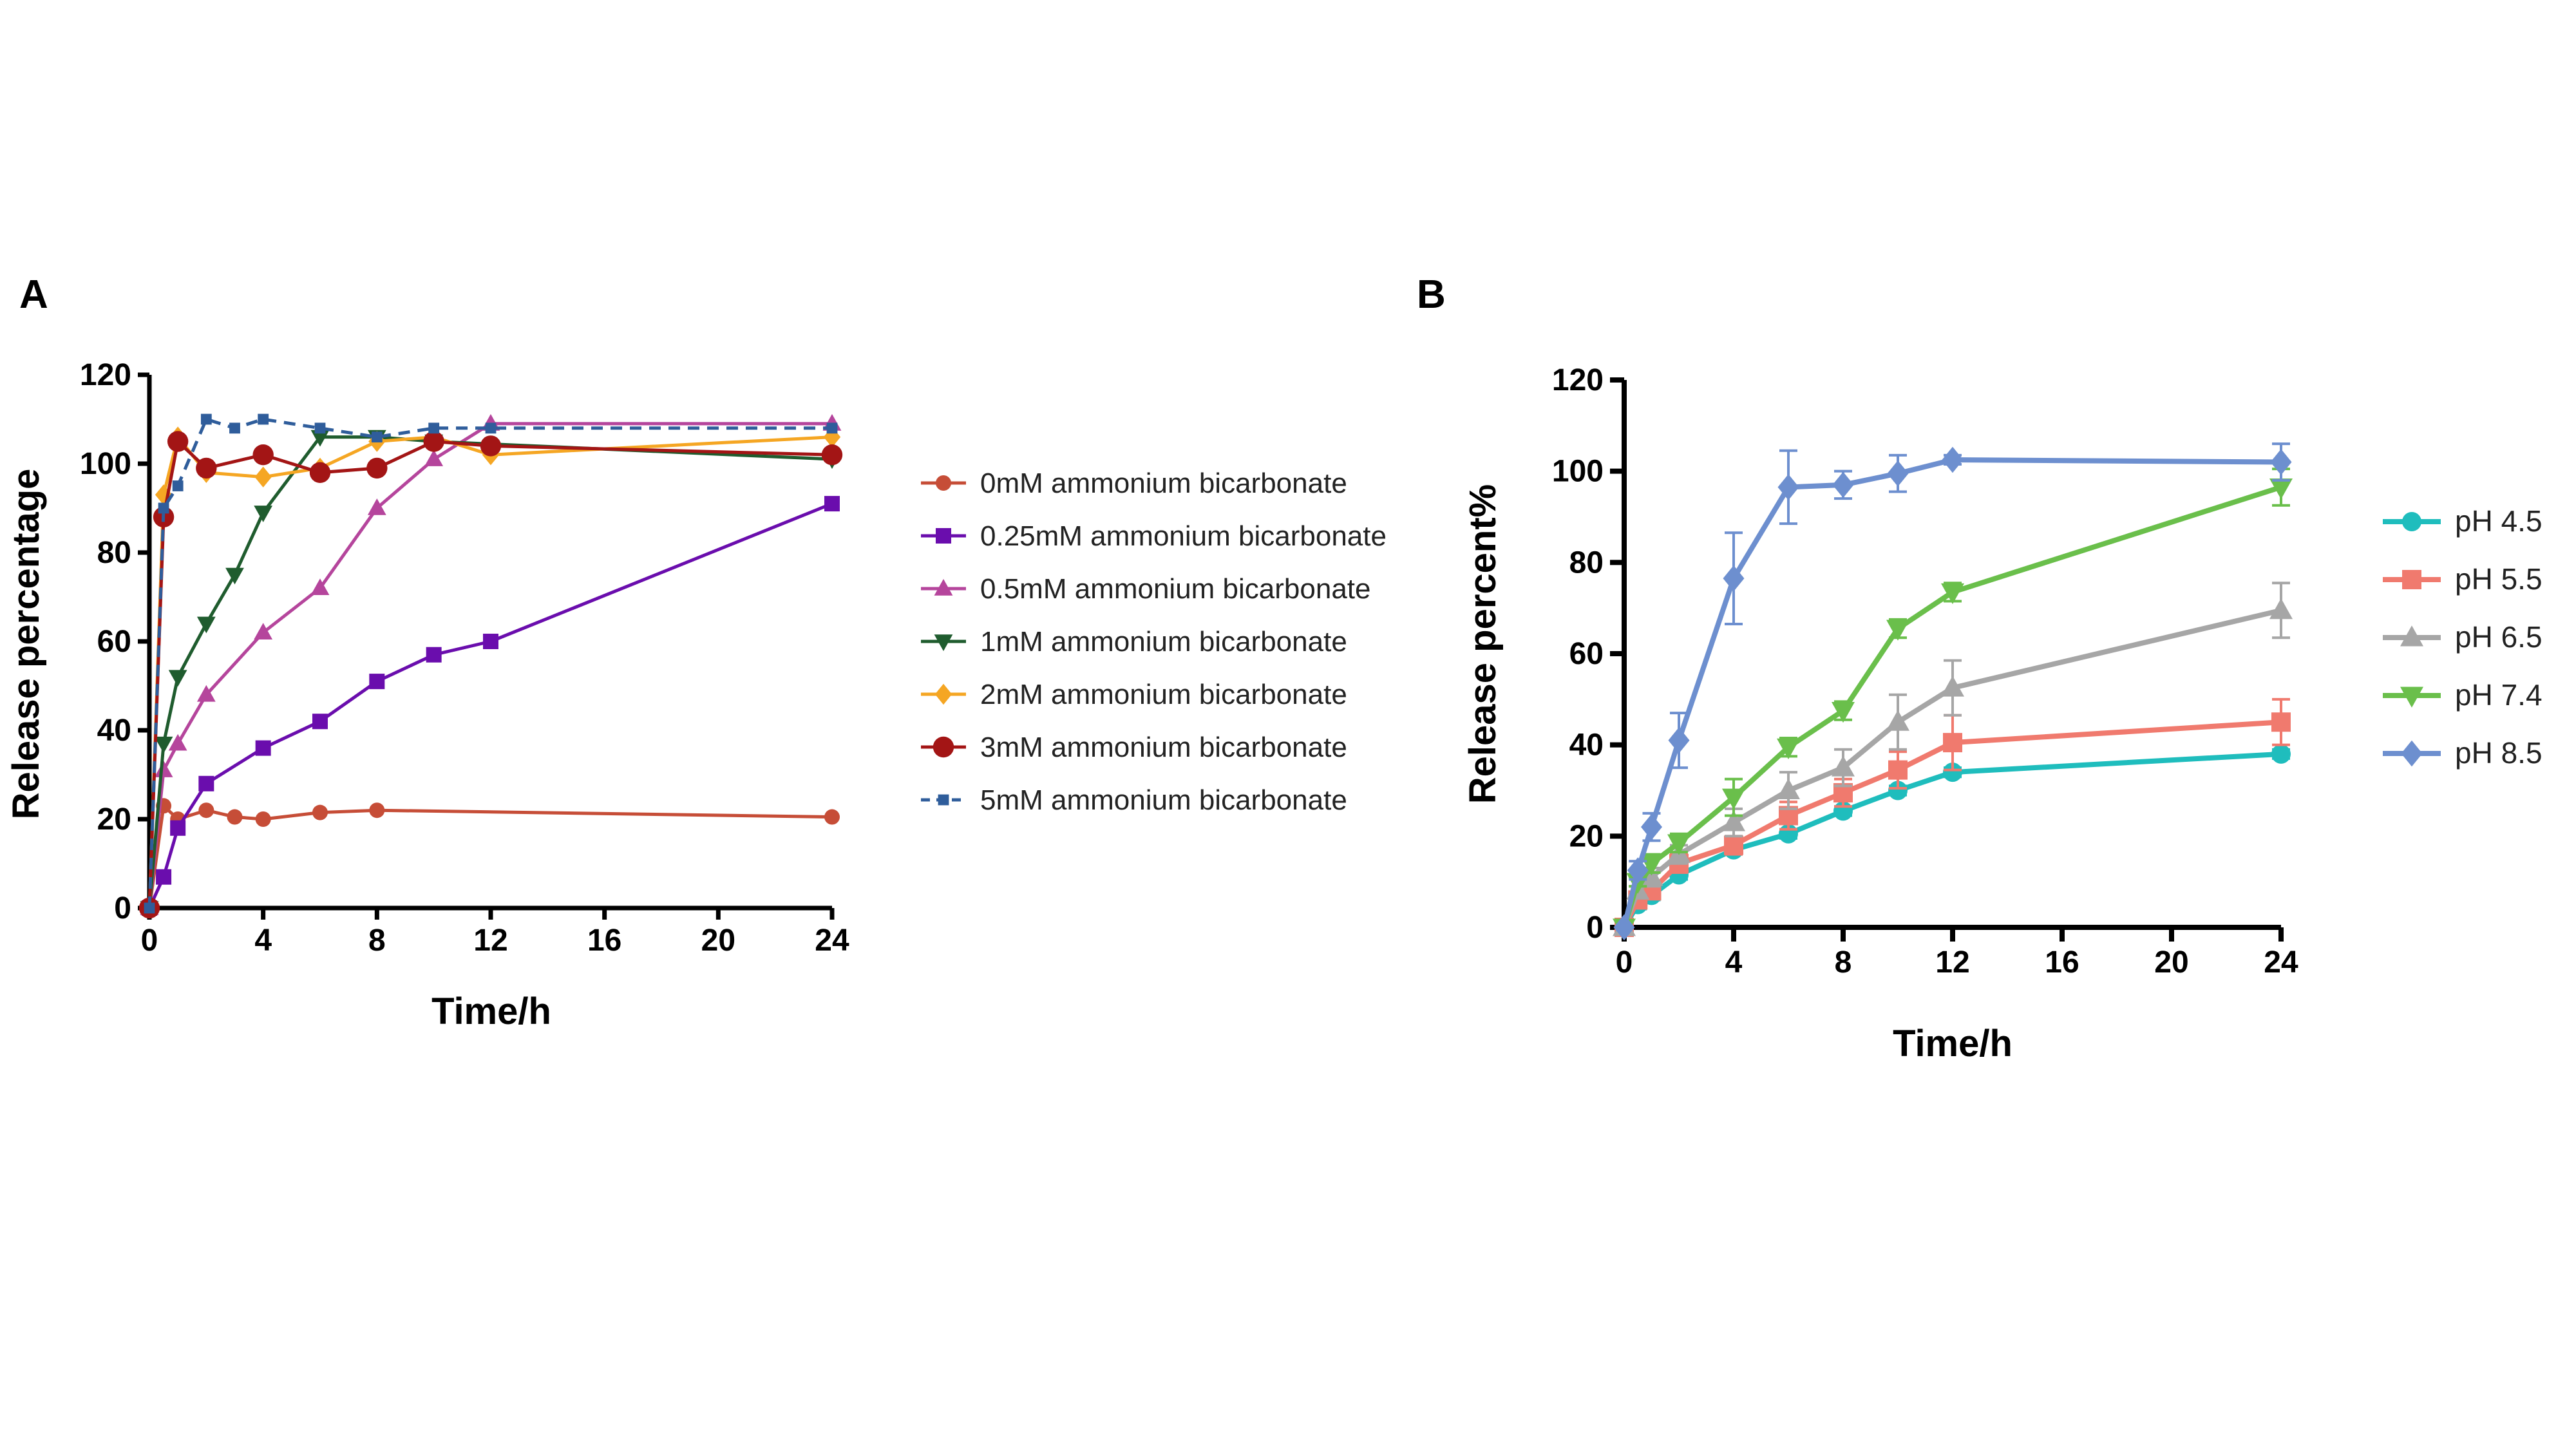 This screenshot has width=2576, height=1449. Describe the element at coordinates (1587, 654) in the screenshot. I see `b-y-tick-label: 60` at that location.